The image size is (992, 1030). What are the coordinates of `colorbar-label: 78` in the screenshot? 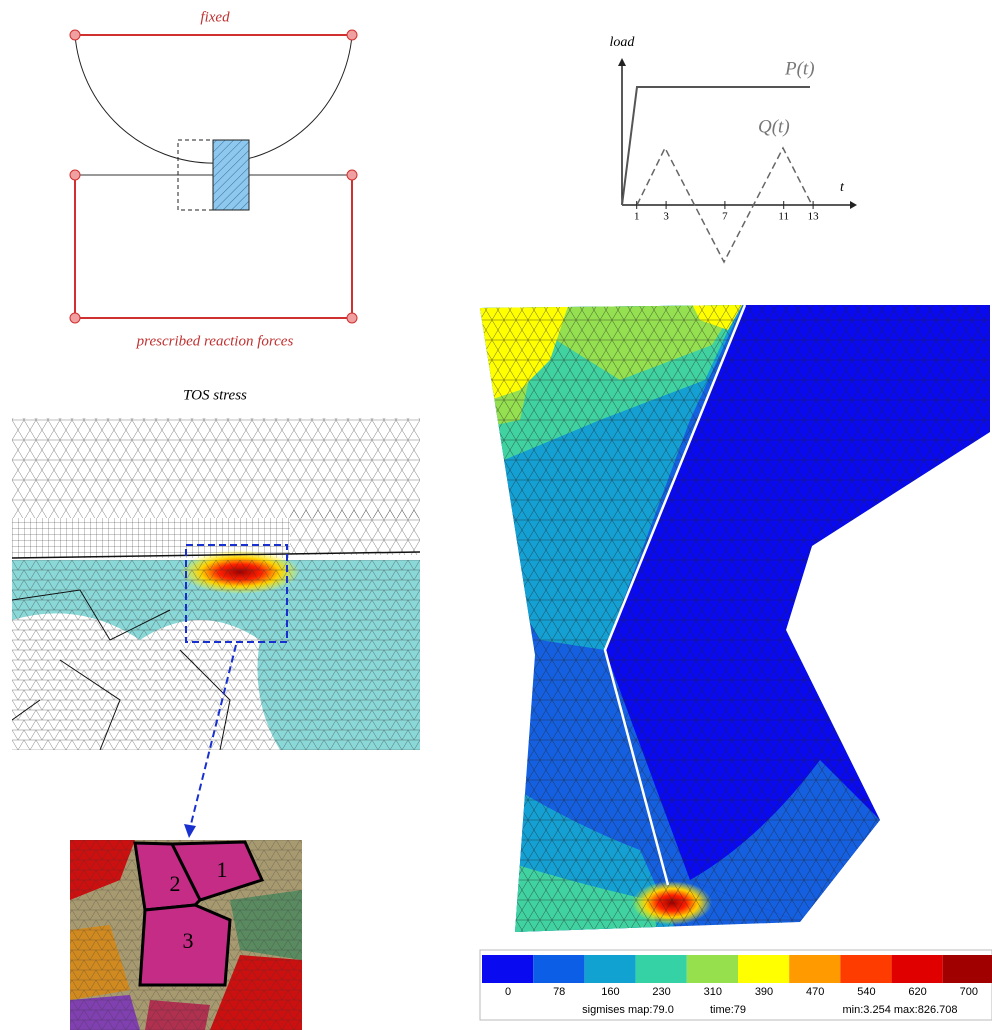 It's located at (559, 992).